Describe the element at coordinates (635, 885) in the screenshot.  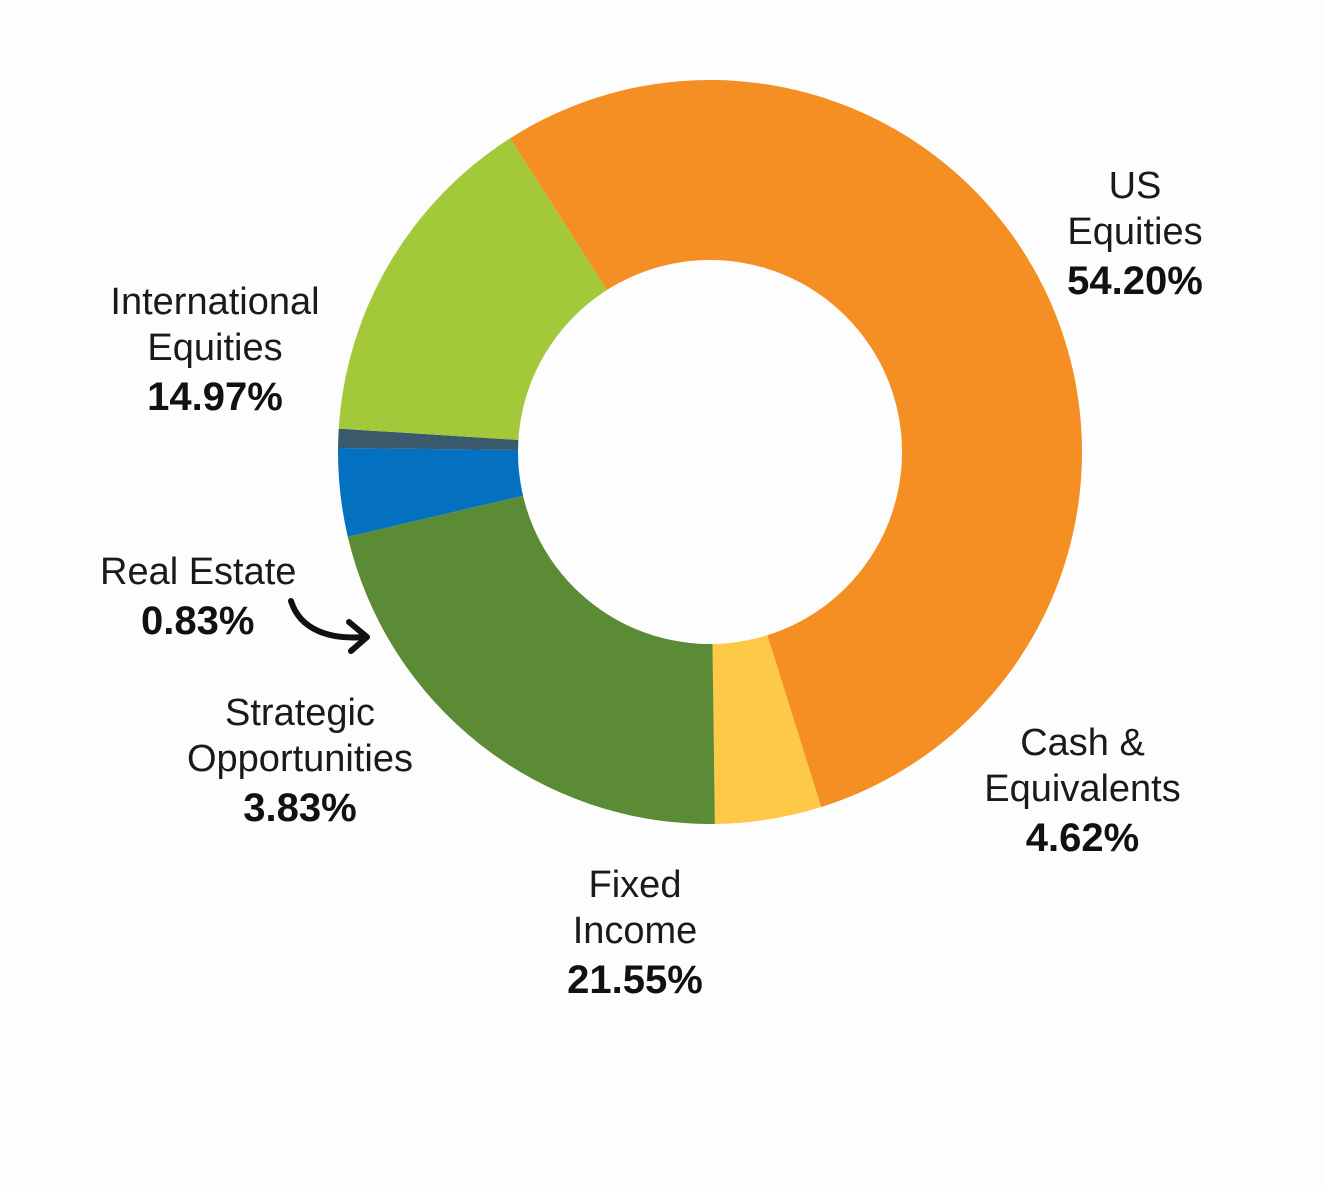
I see `label-line: Fixed` at that location.